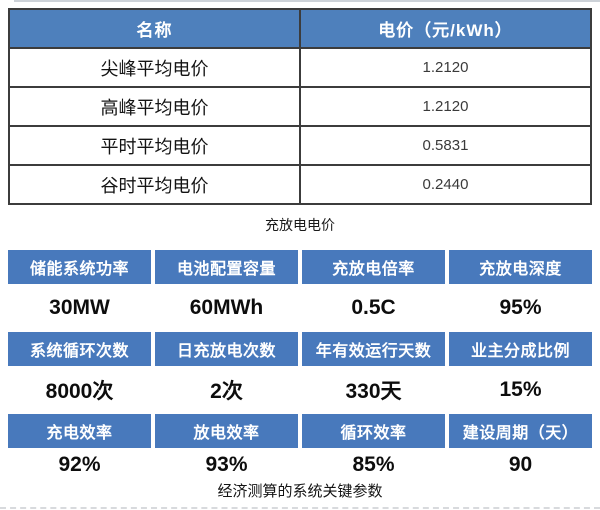 The width and height of the screenshot is (600, 510). Describe the element at coordinates (445, 184) in the screenshot. I see `price-row-value: 0.2440` at that location.